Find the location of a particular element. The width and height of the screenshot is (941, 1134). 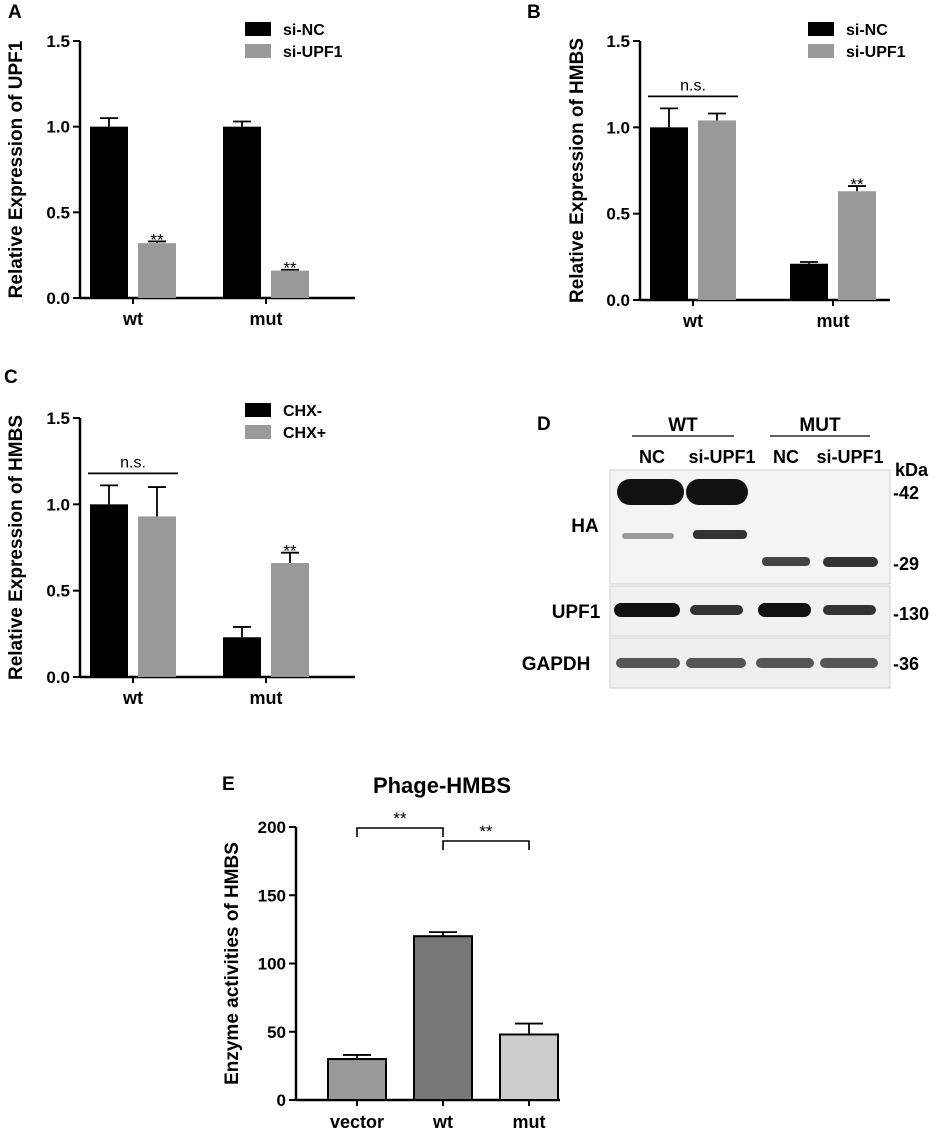

blot-marker-42: -42 is located at coordinates (906, 493).